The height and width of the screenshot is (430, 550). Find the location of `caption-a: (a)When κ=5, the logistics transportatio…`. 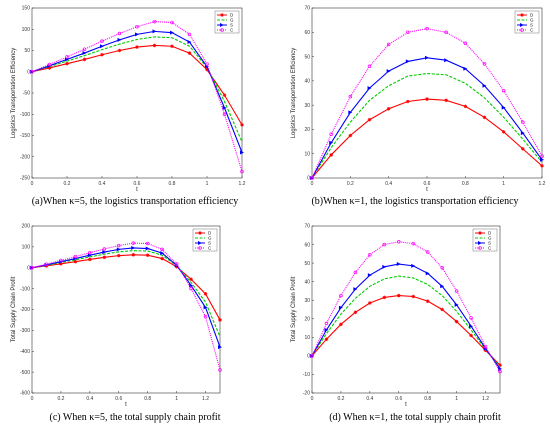

caption-a: (a)When κ=5, the logistics transportatio… is located at coordinates (135, 201).